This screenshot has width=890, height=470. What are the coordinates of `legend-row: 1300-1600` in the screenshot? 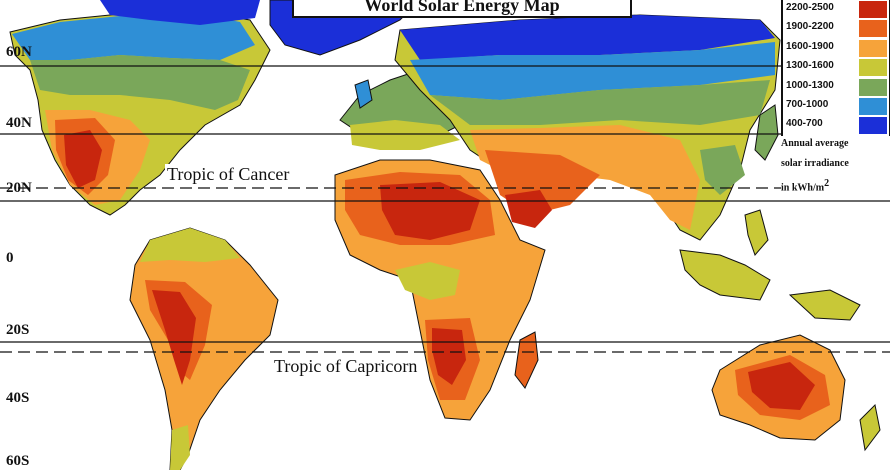 It's located at (835, 68).